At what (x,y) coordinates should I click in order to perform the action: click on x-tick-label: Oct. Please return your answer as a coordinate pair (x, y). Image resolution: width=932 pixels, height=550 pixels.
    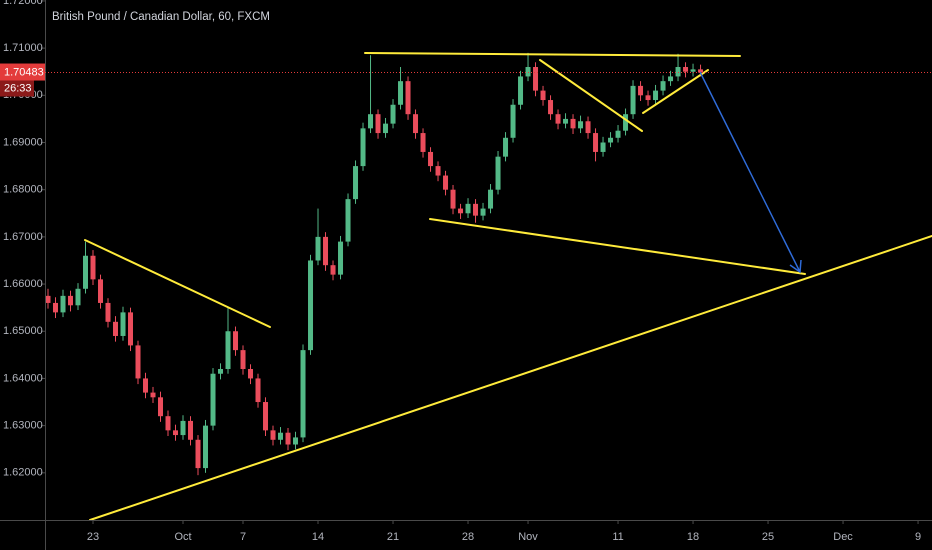
    Looking at the image, I should click on (182, 537).